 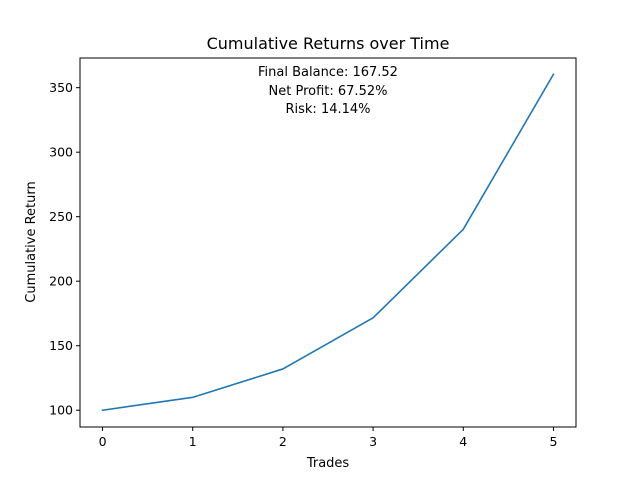 What do you see at coordinates (328, 91) in the screenshot?
I see `annotation-net-profit: Net Profit: 67.52%` at bounding box center [328, 91].